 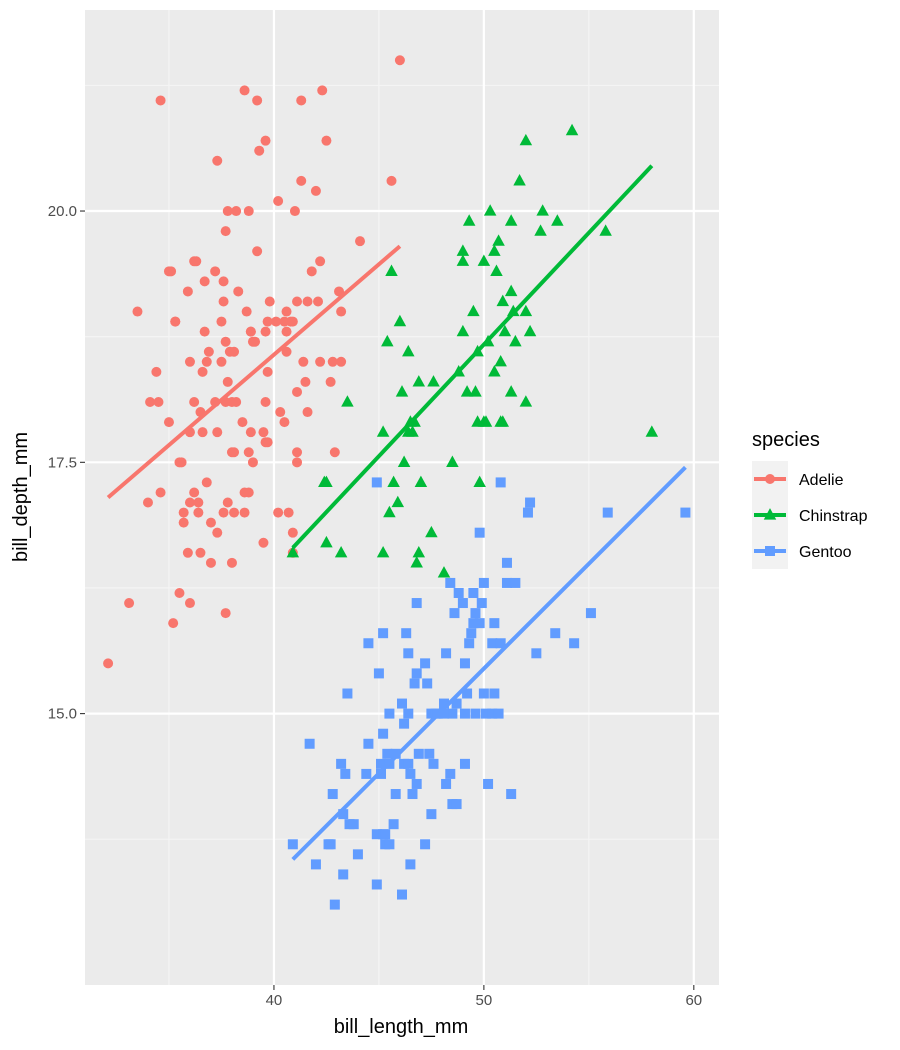 What do you see at coordinates (62, 462) in the screenshot?
I see `y-tick-label: 17.5` at bounding box center [62, 462].